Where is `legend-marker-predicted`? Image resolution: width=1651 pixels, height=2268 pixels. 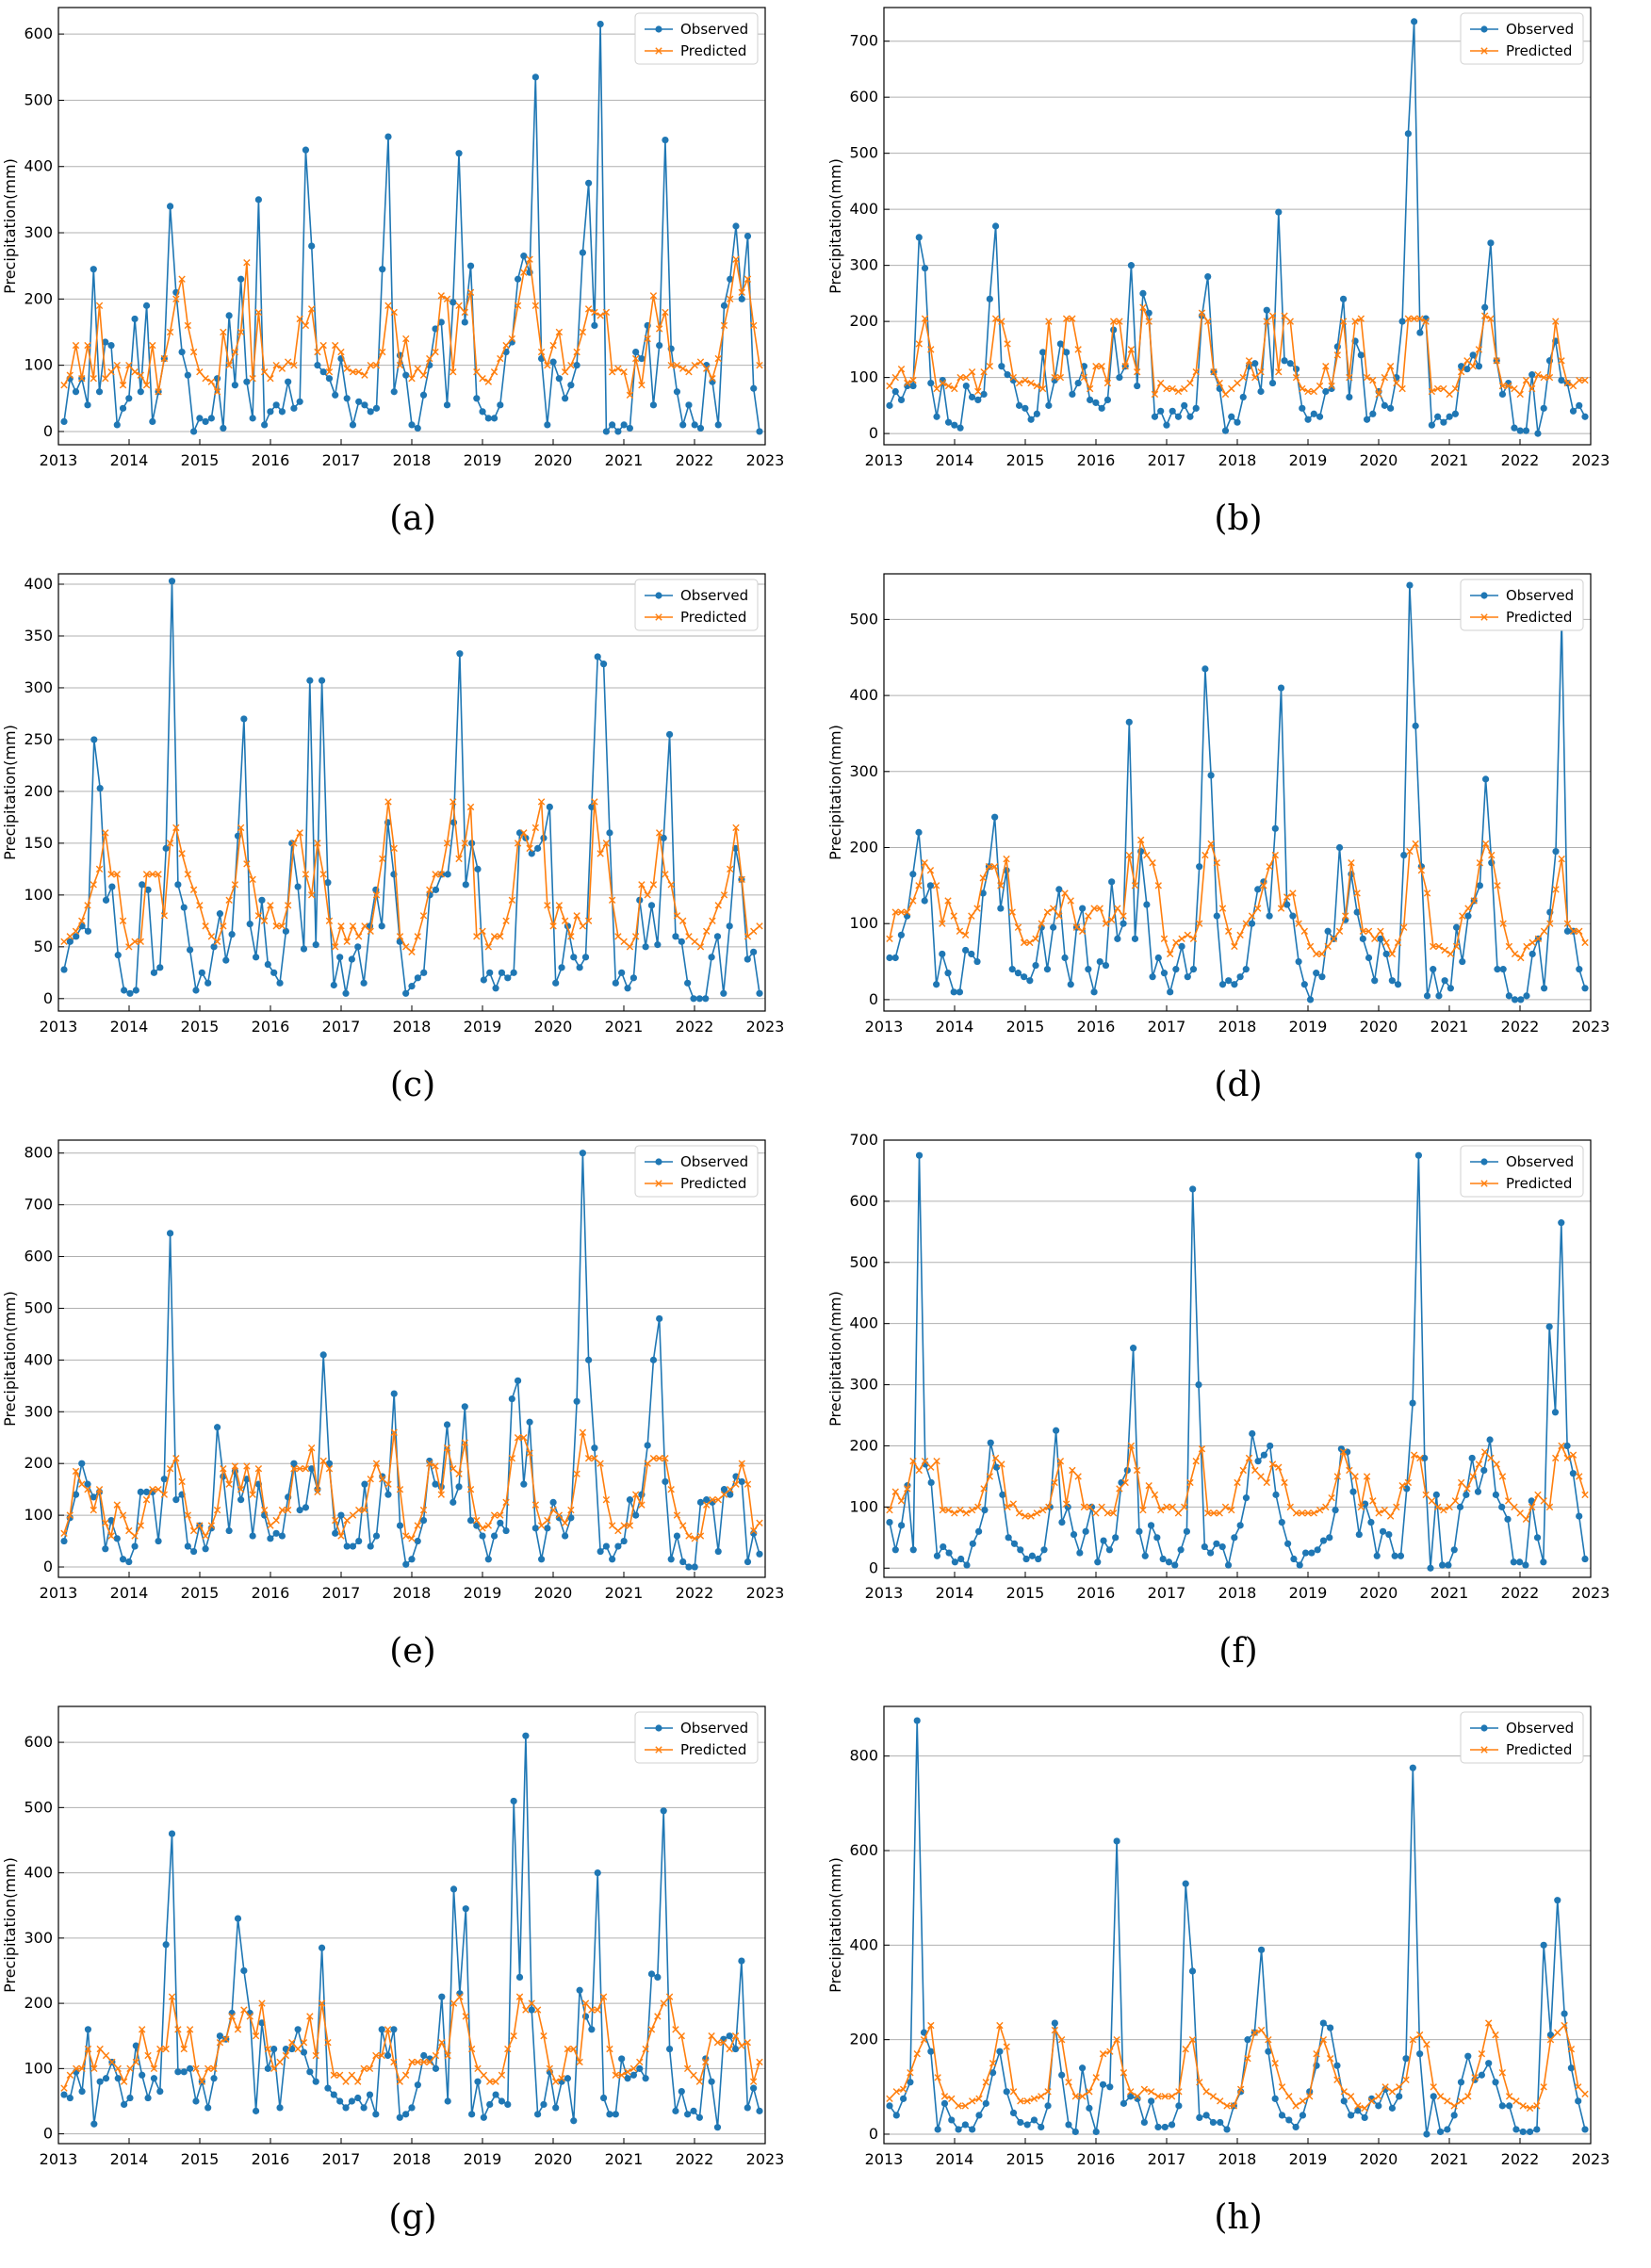
legend-marker-predicted is located at coordinates (658, 1183).